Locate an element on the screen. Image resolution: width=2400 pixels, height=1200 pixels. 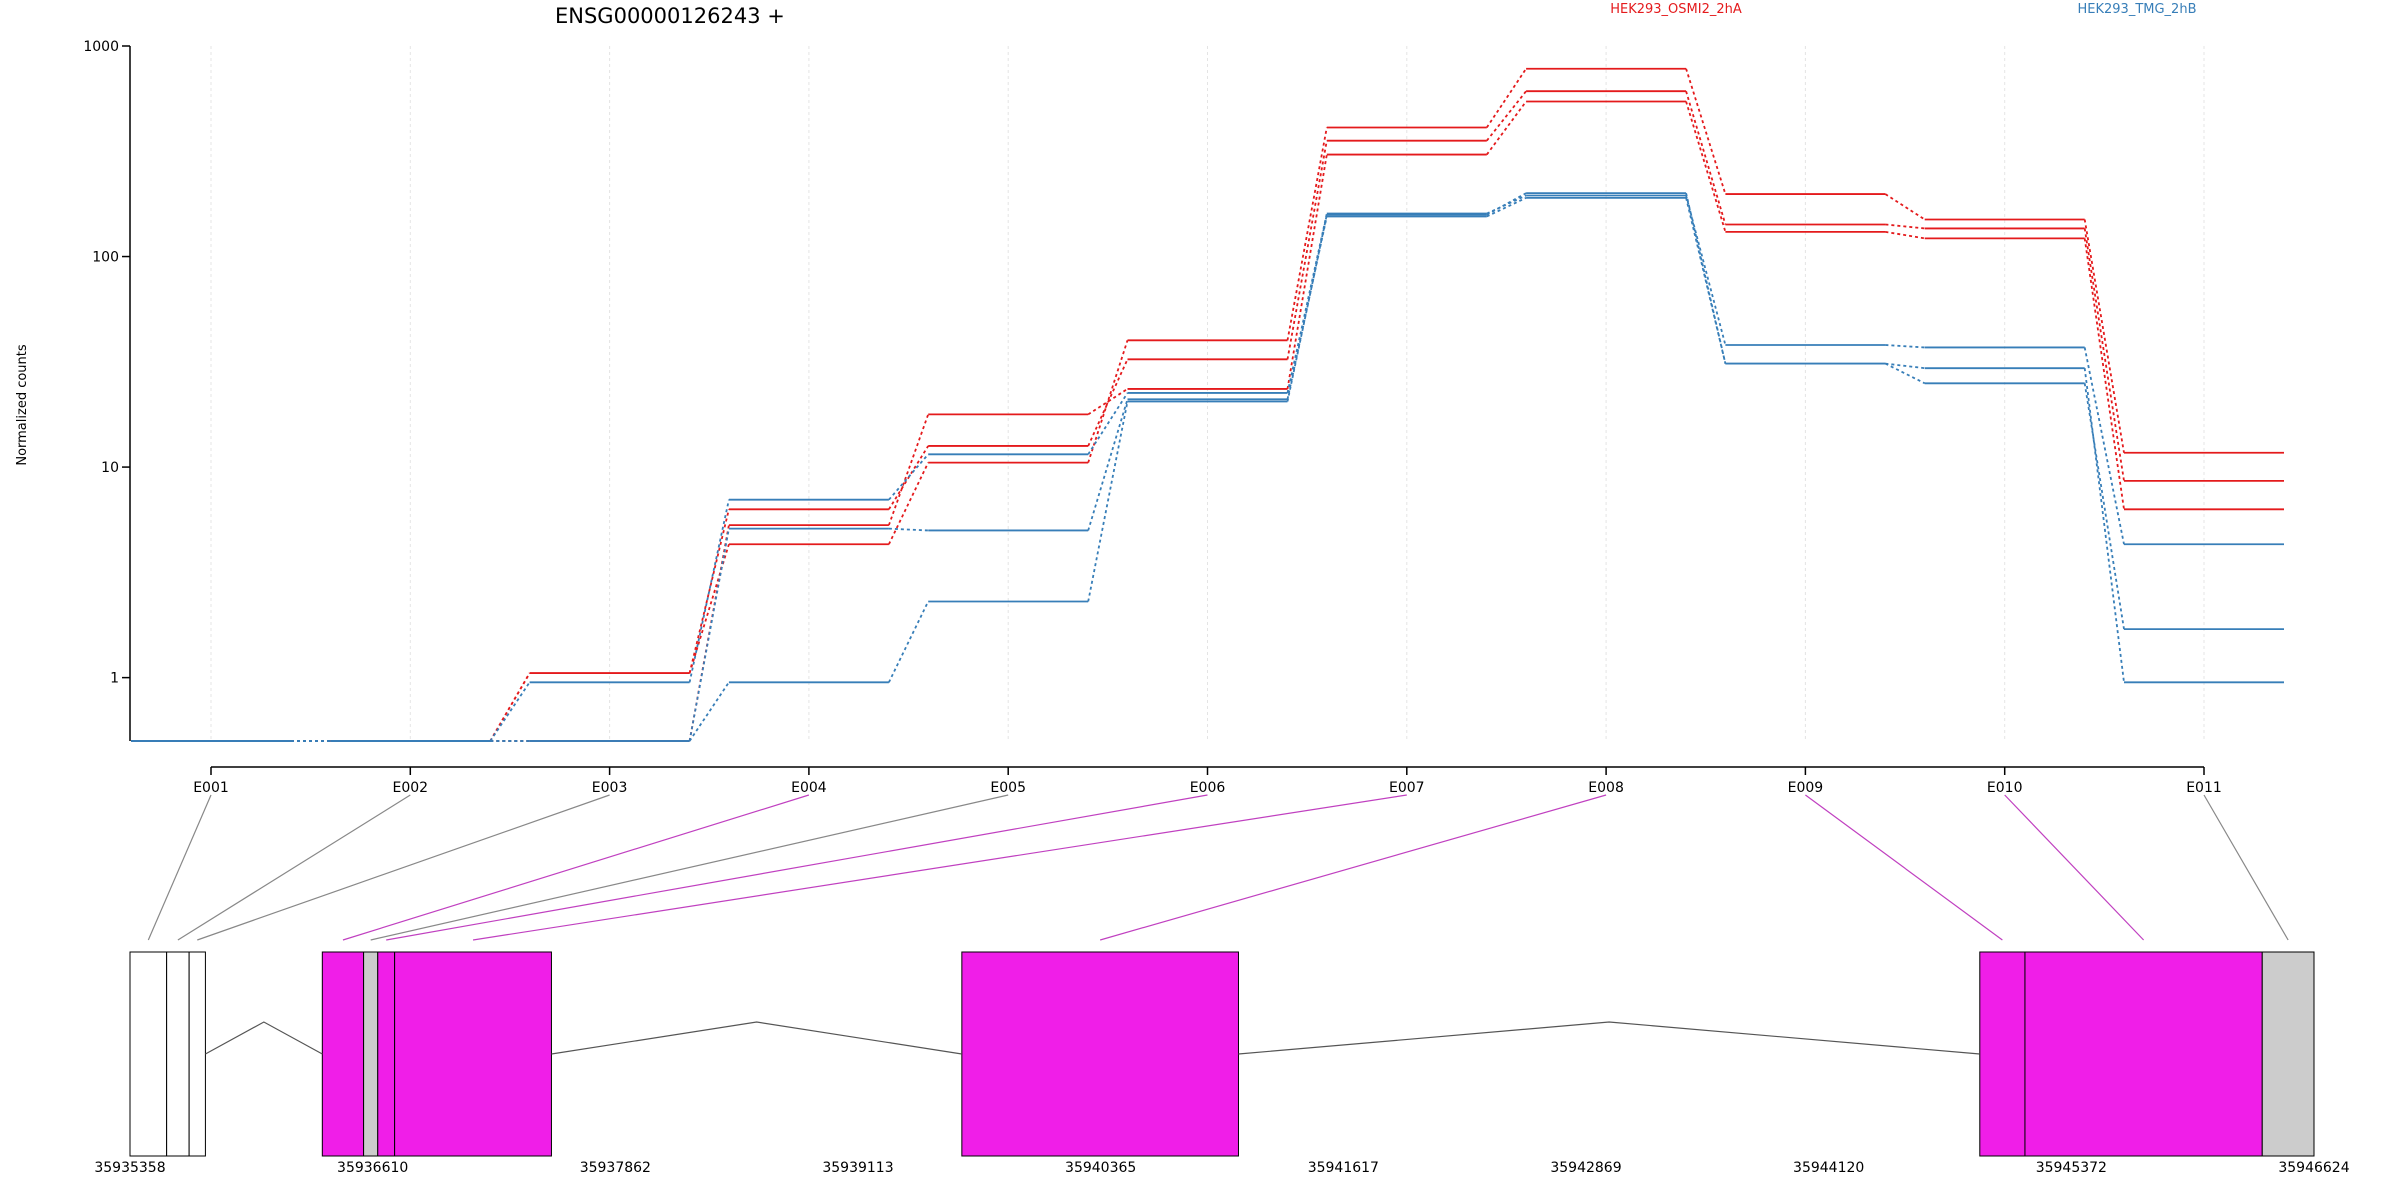
x-tick-label: E004 is located at coordinates (809, 788).